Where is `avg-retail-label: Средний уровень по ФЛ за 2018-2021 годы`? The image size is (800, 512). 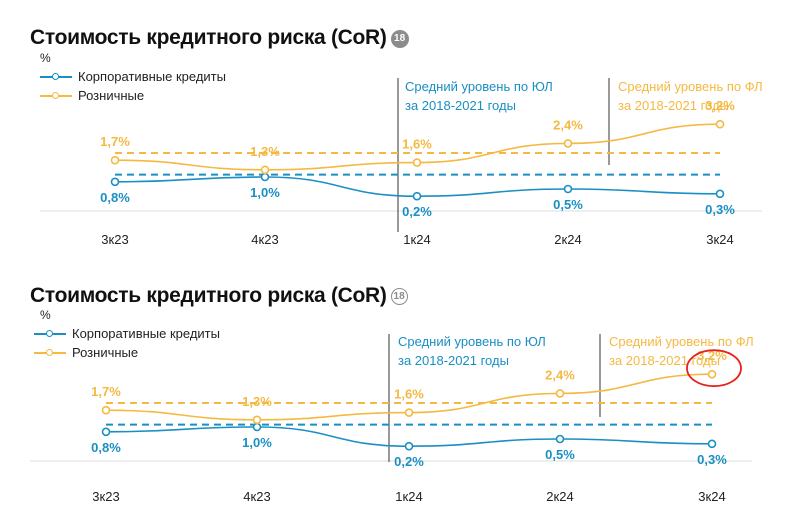 avg-retail-label: Средний уровень по ФЛ за 2018-2021 годы is located at coordinates (690, 96).